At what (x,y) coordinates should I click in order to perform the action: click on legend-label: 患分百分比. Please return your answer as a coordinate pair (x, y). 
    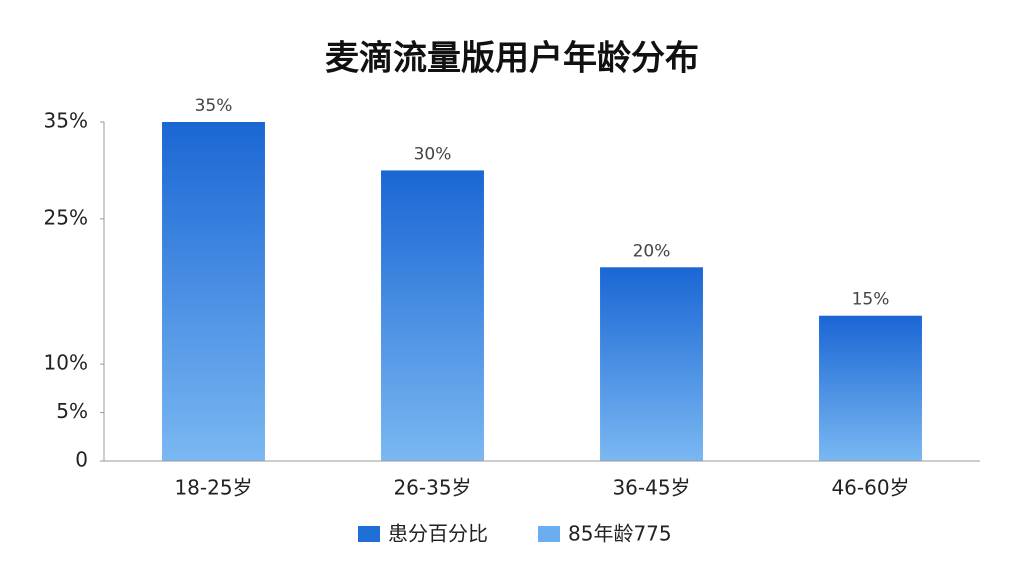
    Looking at the image, I should click on (438, 534).